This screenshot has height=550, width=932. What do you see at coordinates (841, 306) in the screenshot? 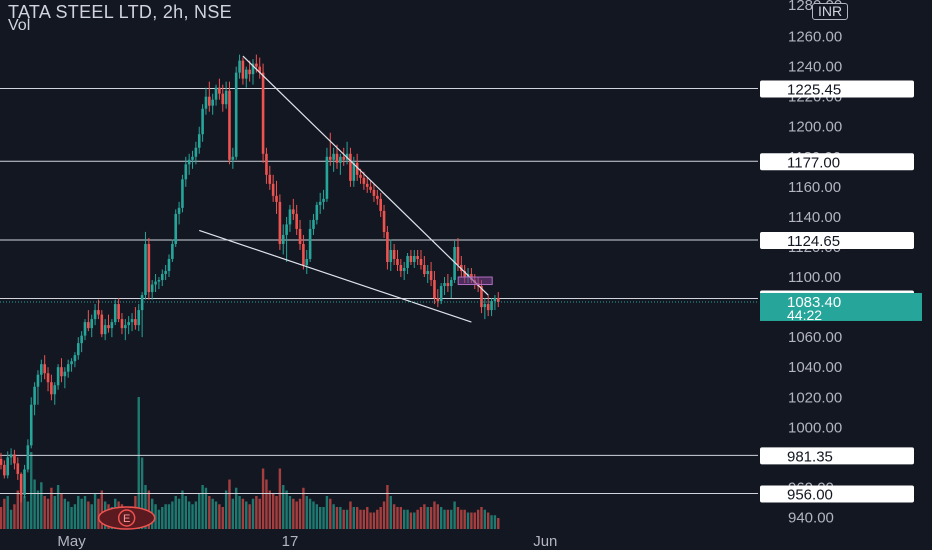
I see `current-price-tag` at bounding box center [841, 306].